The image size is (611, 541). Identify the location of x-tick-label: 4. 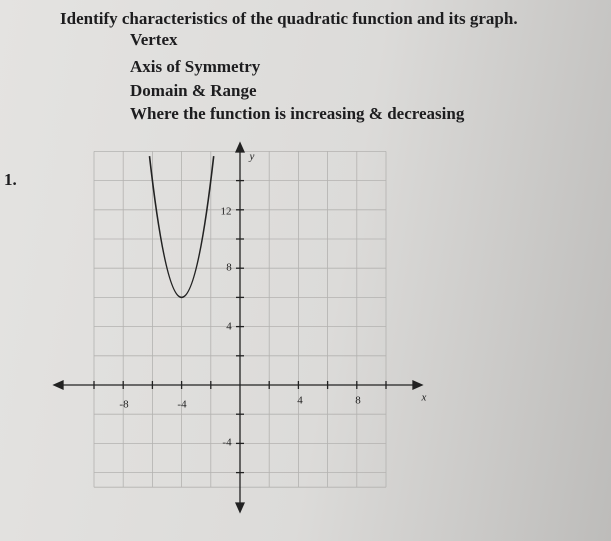
(300, 401).